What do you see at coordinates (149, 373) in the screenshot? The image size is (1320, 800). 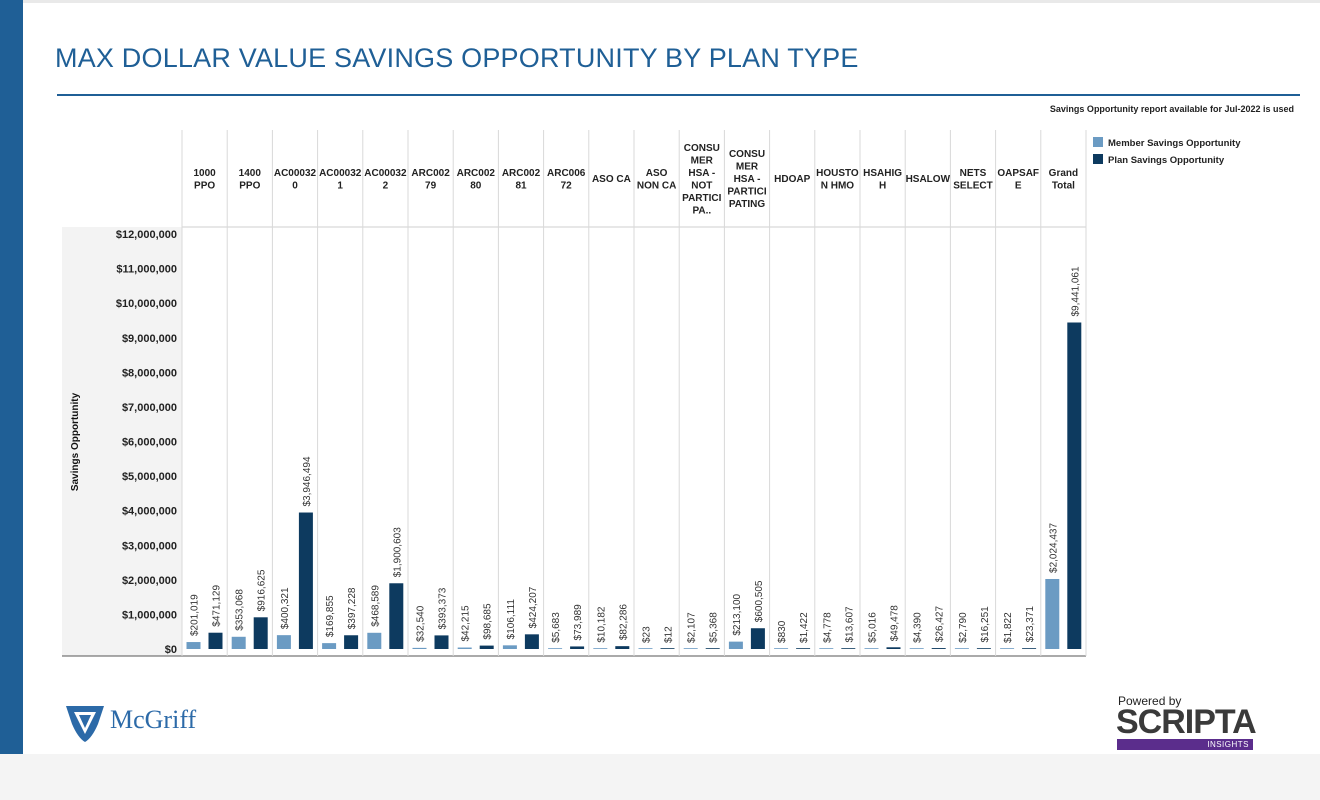 I see `y-tick-label: $8,000,000` at bounding box center [149, 373].